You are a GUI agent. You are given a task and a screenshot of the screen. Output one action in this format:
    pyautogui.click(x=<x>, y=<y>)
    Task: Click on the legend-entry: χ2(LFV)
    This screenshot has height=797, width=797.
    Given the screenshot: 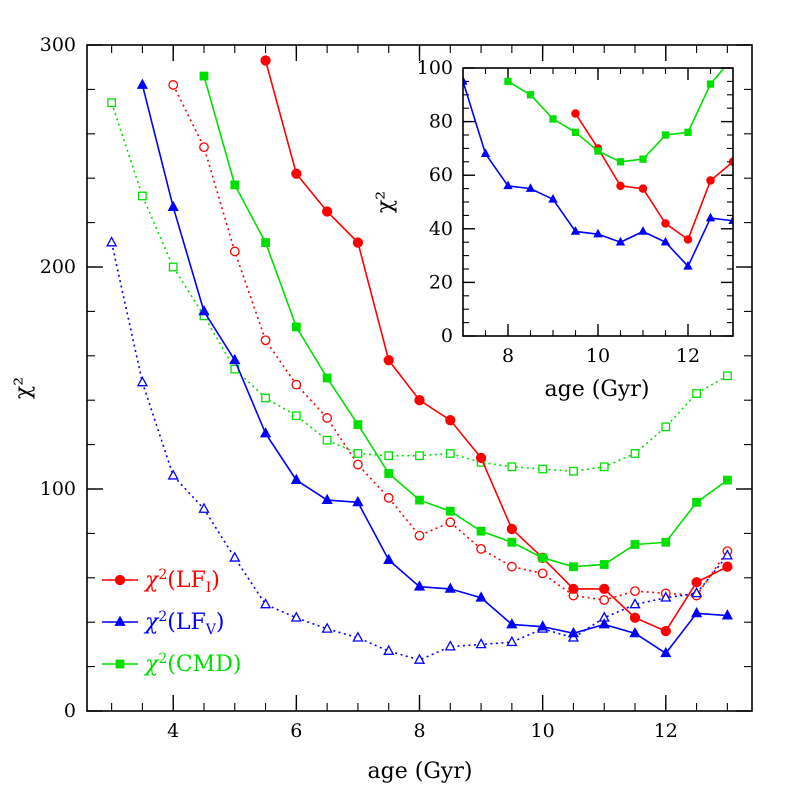 What is the action you would take?
    pyautogui.click(x=163, y=623)
    